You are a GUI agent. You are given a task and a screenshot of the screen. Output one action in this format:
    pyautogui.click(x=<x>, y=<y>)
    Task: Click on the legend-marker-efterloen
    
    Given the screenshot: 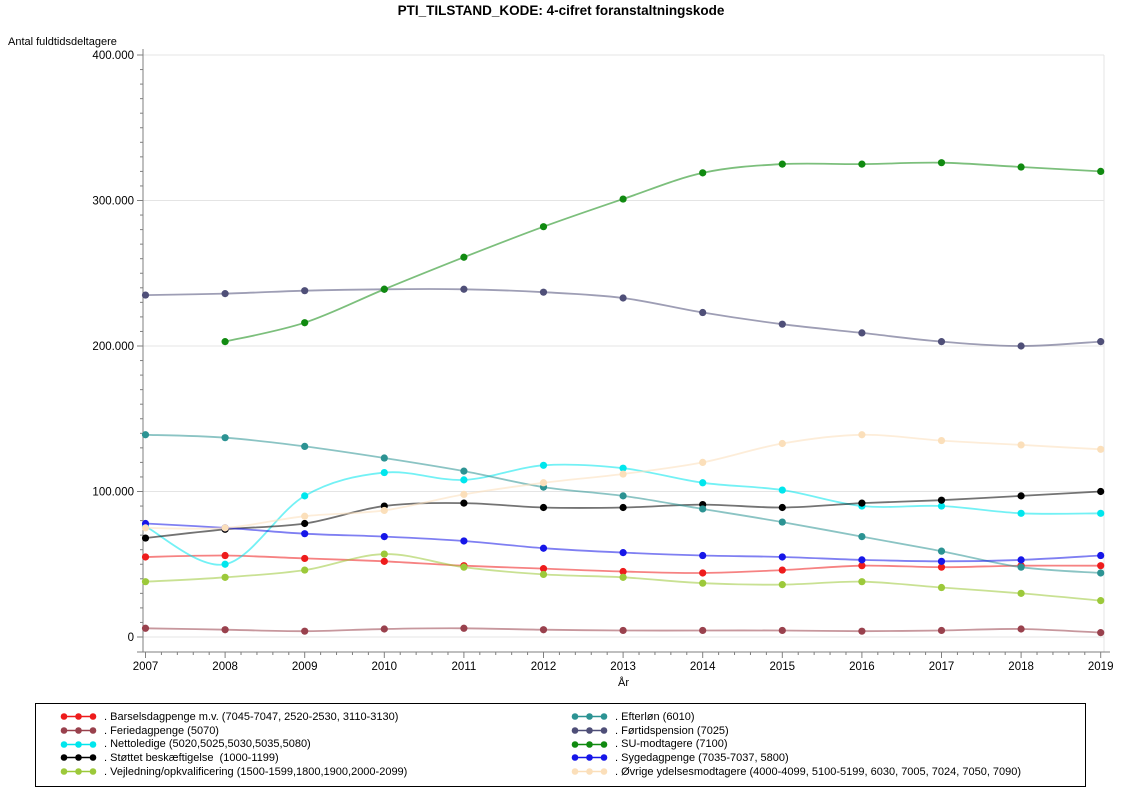 What is the action you would take?
    pyautogui.click(x=589, y=717)
    